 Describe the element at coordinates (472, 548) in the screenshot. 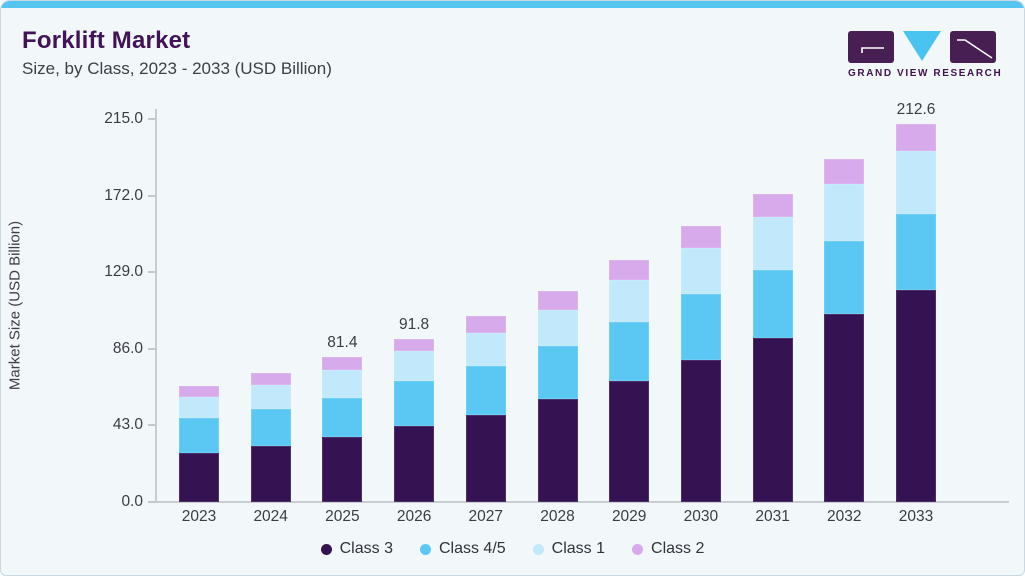

I see `legend-label: Class 4/5` at that location.